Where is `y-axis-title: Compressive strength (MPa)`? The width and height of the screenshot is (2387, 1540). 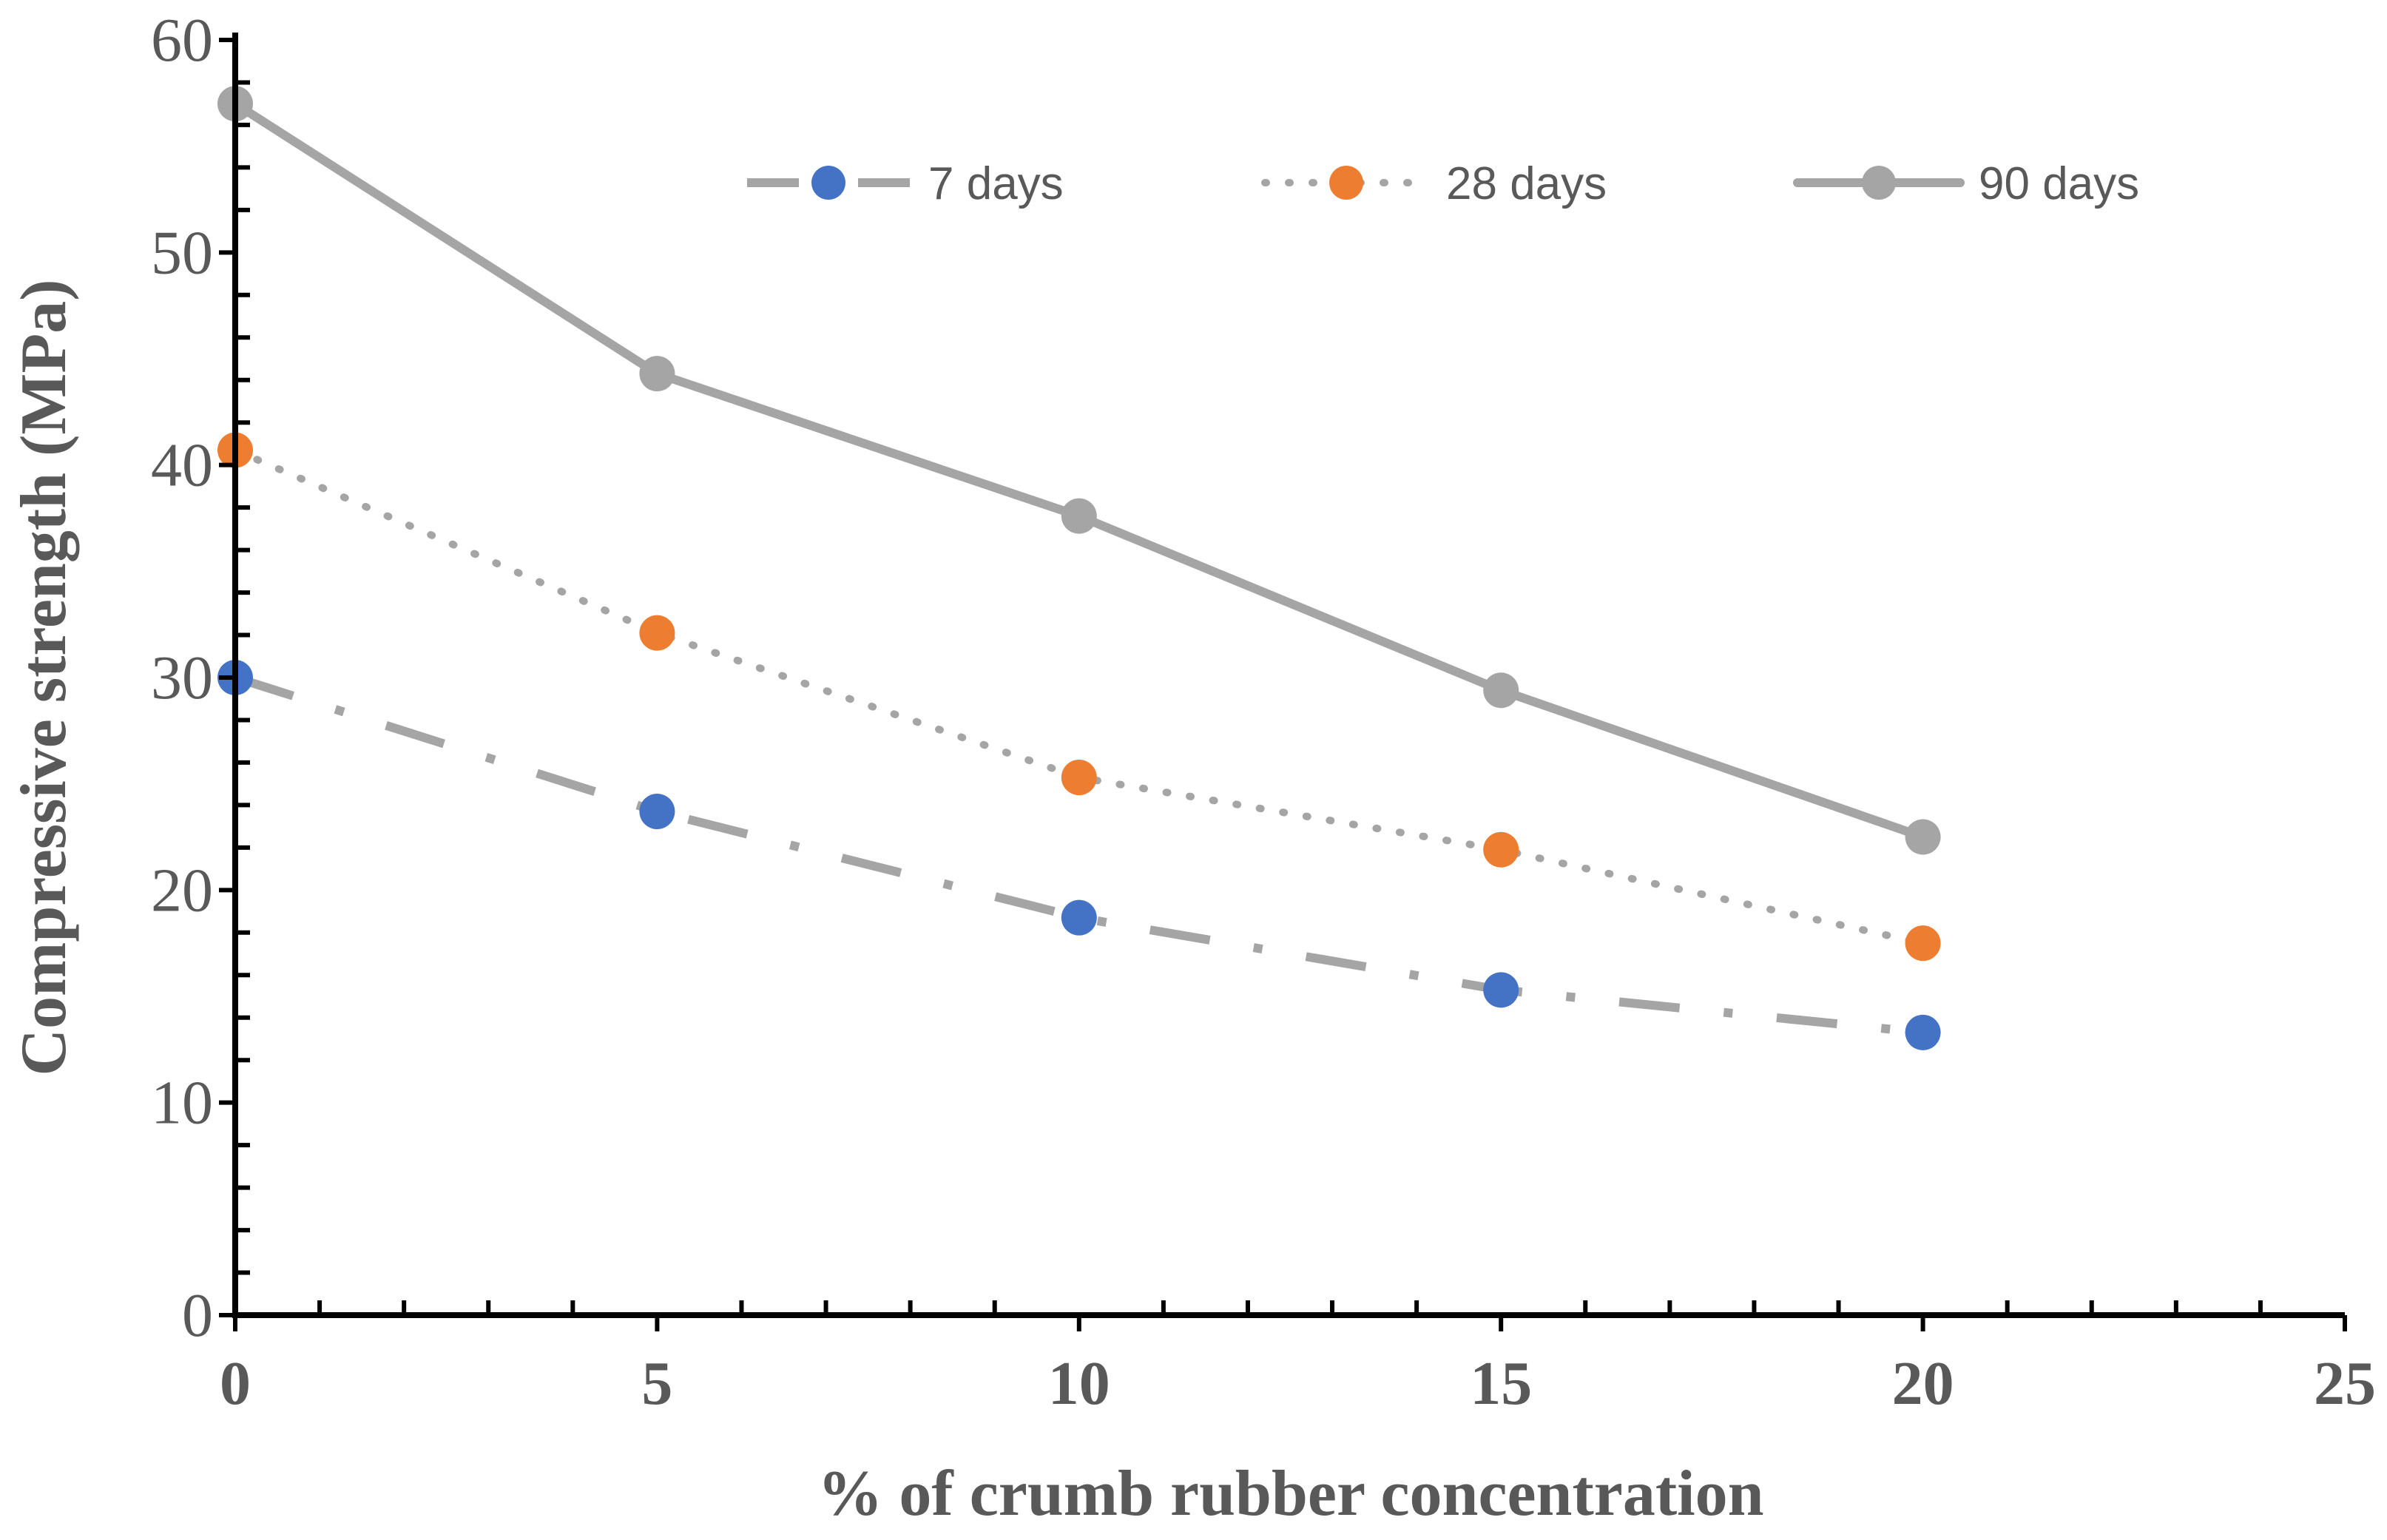 y-axis-title: Compressive strength (MPa) is located at coordinates (44, 677).